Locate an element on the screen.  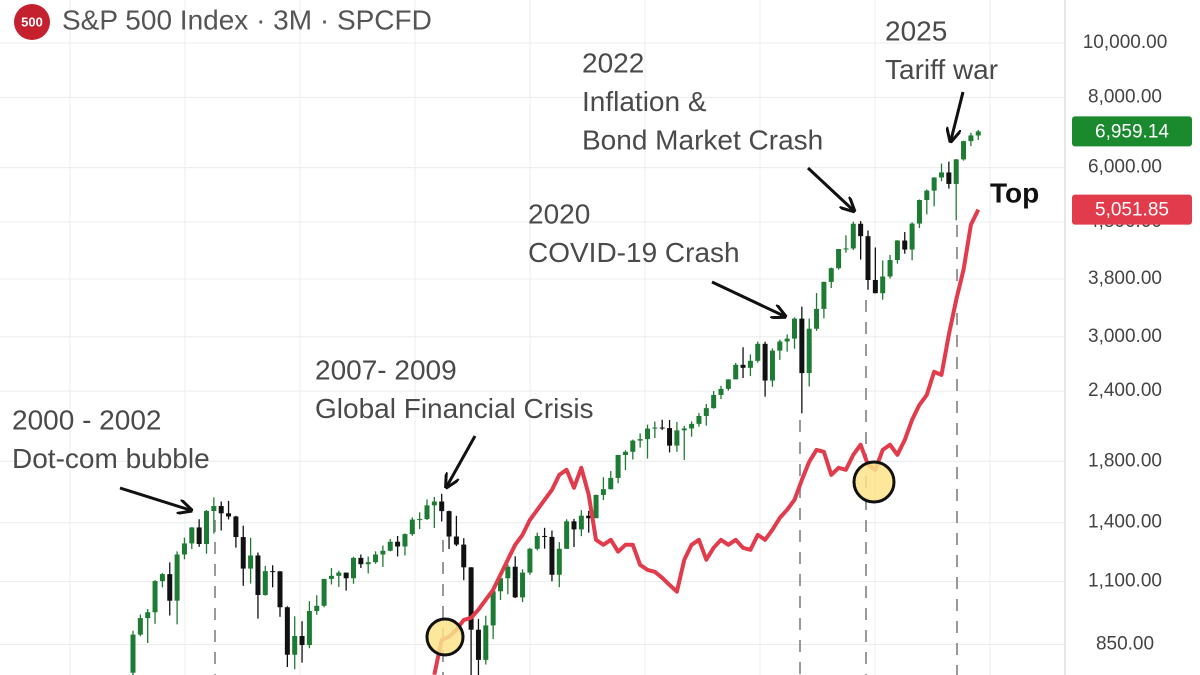
annotation: 2022 is located at coordinates (613, 62).